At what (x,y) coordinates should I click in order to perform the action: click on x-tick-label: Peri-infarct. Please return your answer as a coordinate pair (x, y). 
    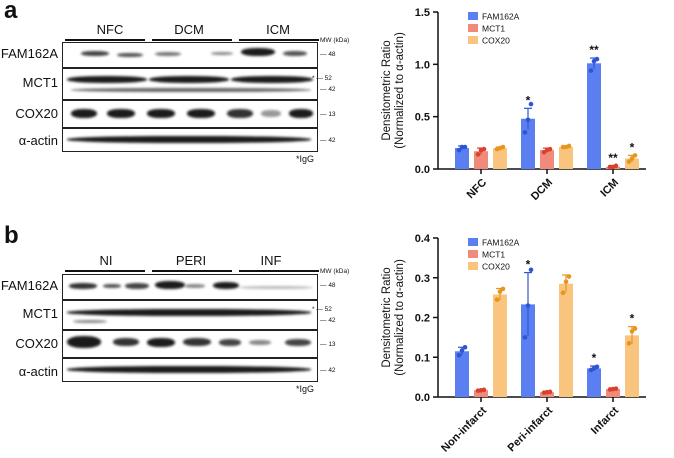
    Looking at the image, I should click on (531, 429).